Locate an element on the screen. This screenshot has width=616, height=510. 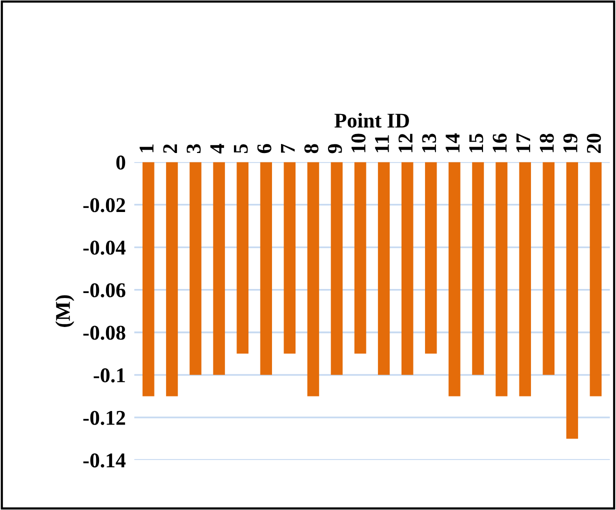
x-tick-label: 4 is located at coordinates (217, 149).